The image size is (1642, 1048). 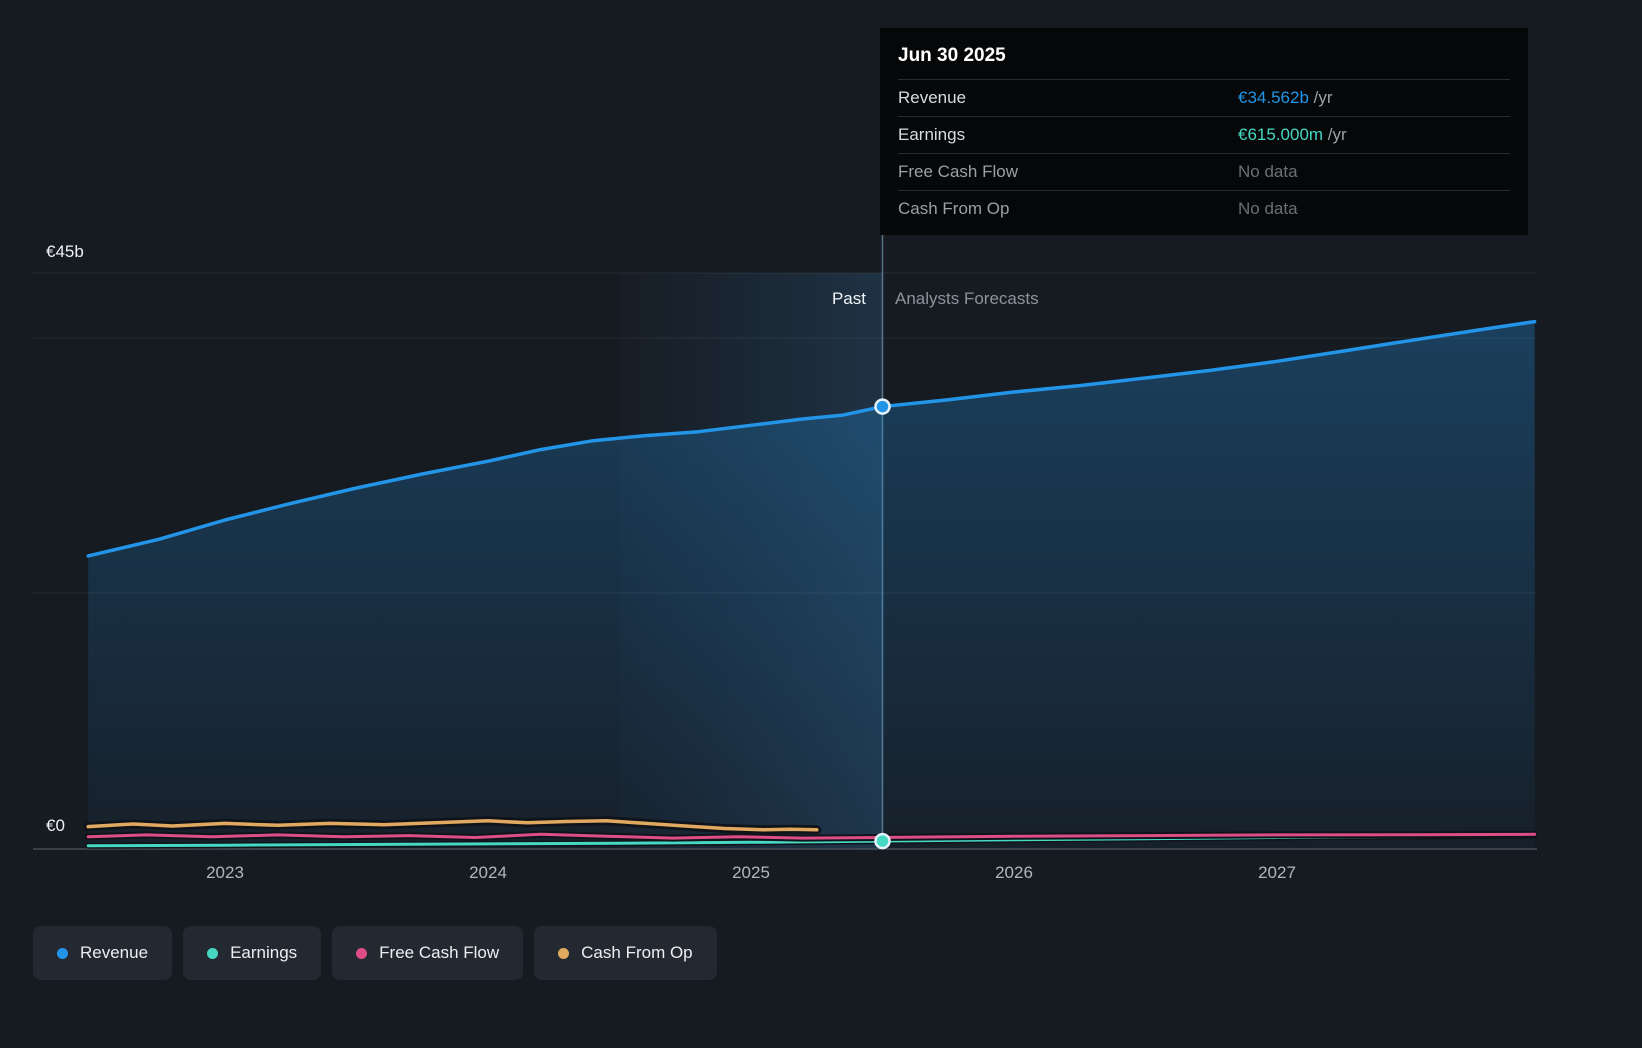 I want to click on tooltip-label: Free Cash Flow, so click(x=958, y=171).